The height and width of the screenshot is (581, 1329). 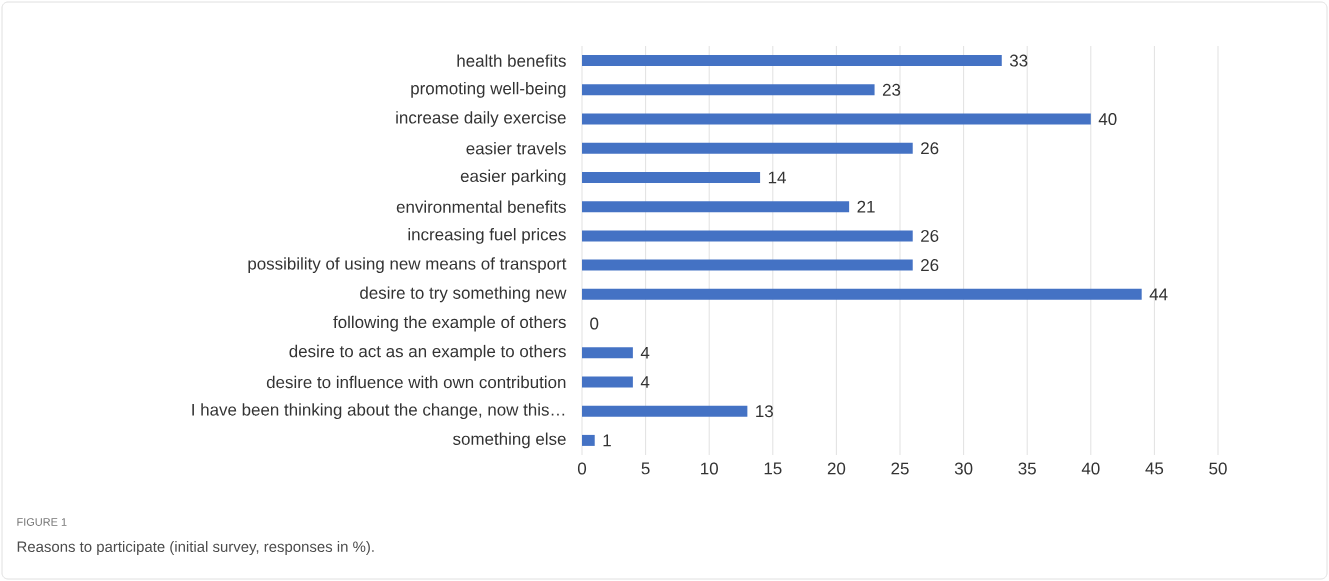 What do you see at coordinates (594, 323) in the screenshot?
I see `data-label: 0` at bounding box center [594, 323].